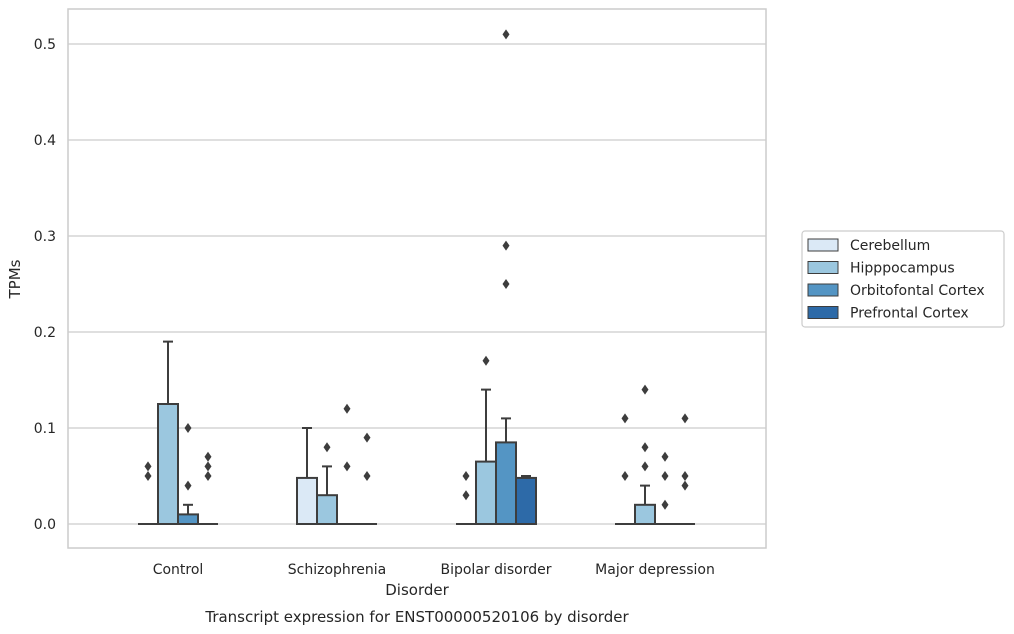 Image resolution: width=1014 pixels, height=634 pixels. I want to click on x-tick-label: Schizophrenia, so click(337, 570).